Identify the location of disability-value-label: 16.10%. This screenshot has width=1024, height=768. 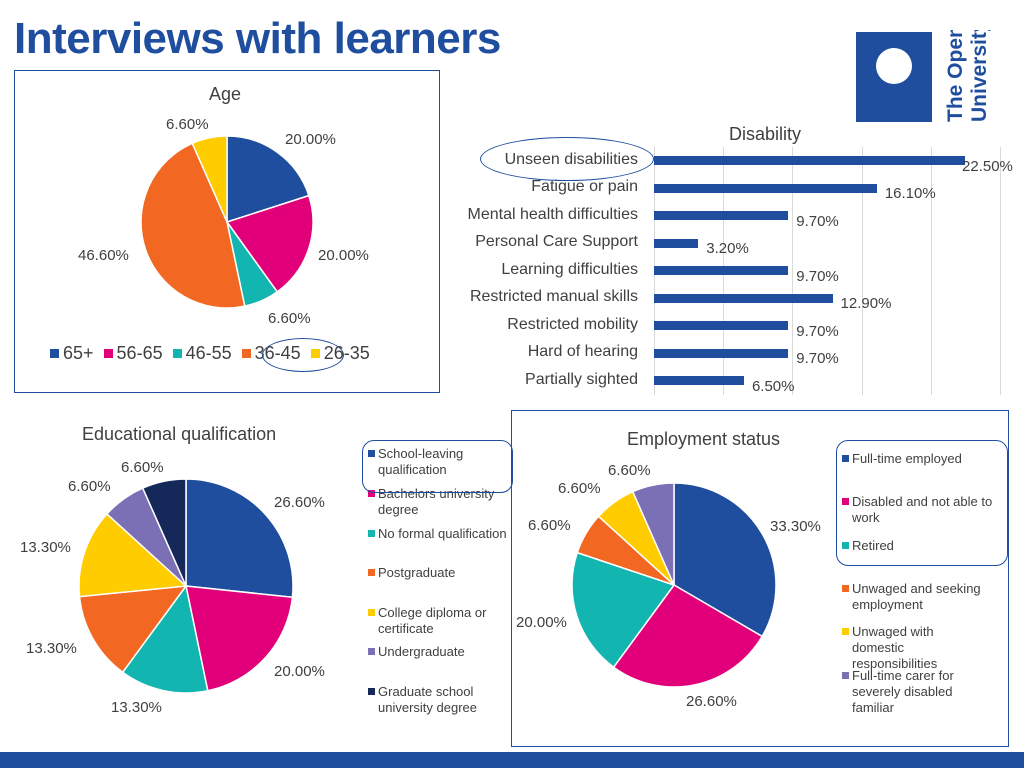
(910, 194).